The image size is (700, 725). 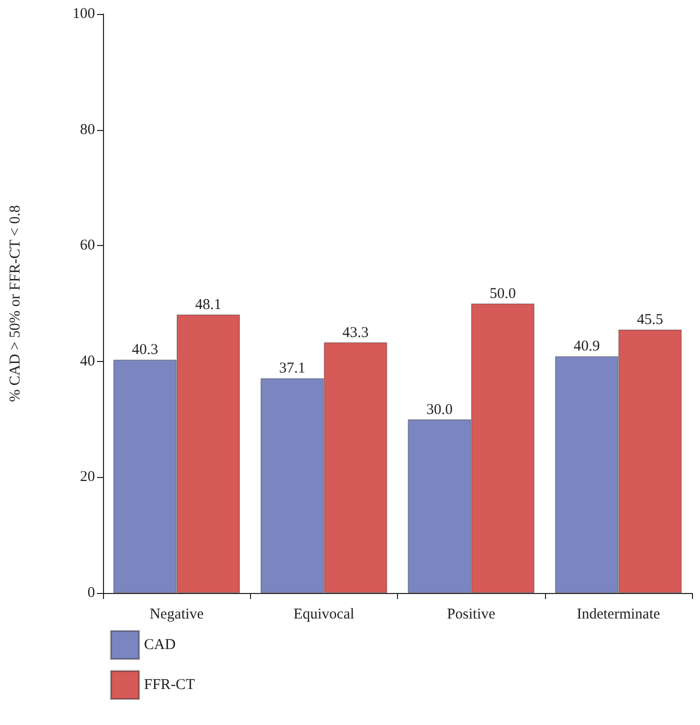 What do you see at coordinates (91, 593) in the screenshot?
I see `y-tick-label: 0` at bounding box center [91, 593].